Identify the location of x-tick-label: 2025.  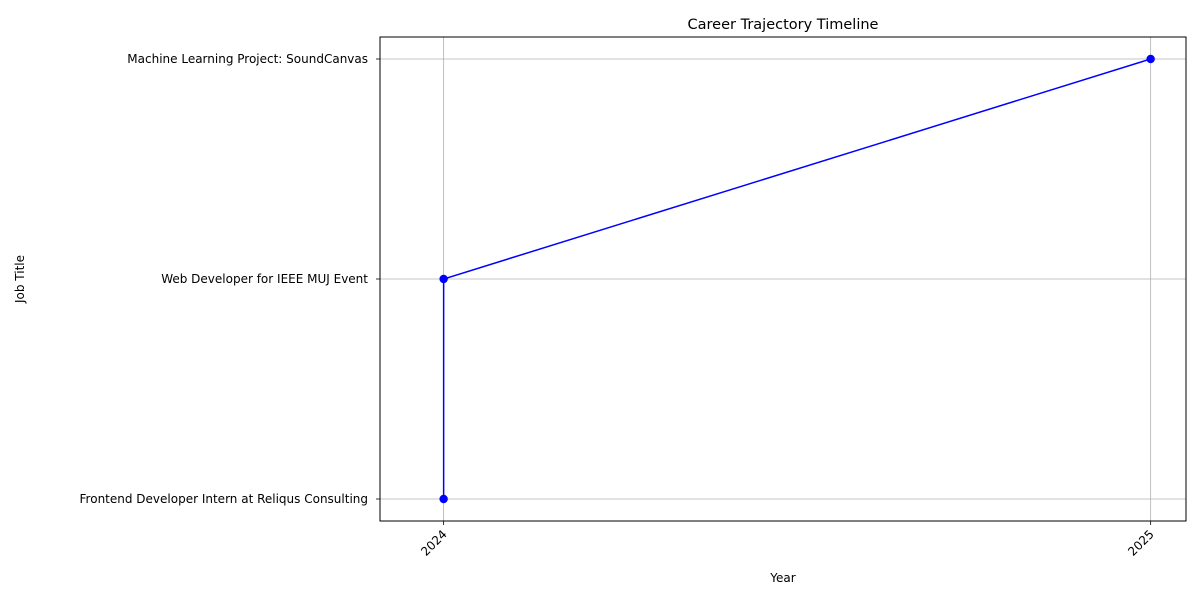
(1140, 542).